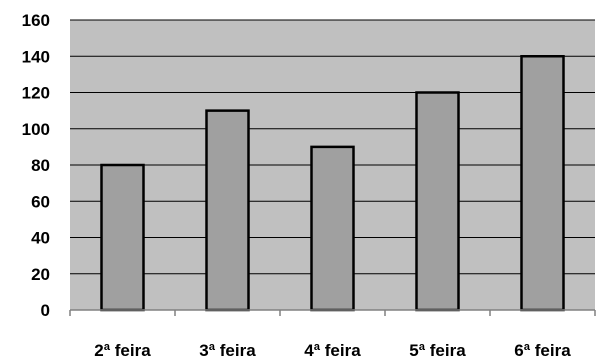 This screenshot has width=596, height=363. I want to click on x-axis-category-labels: 2ª feira 3ª feira 4ª feira 5ª feira 6ª feira, so click(332, 350).